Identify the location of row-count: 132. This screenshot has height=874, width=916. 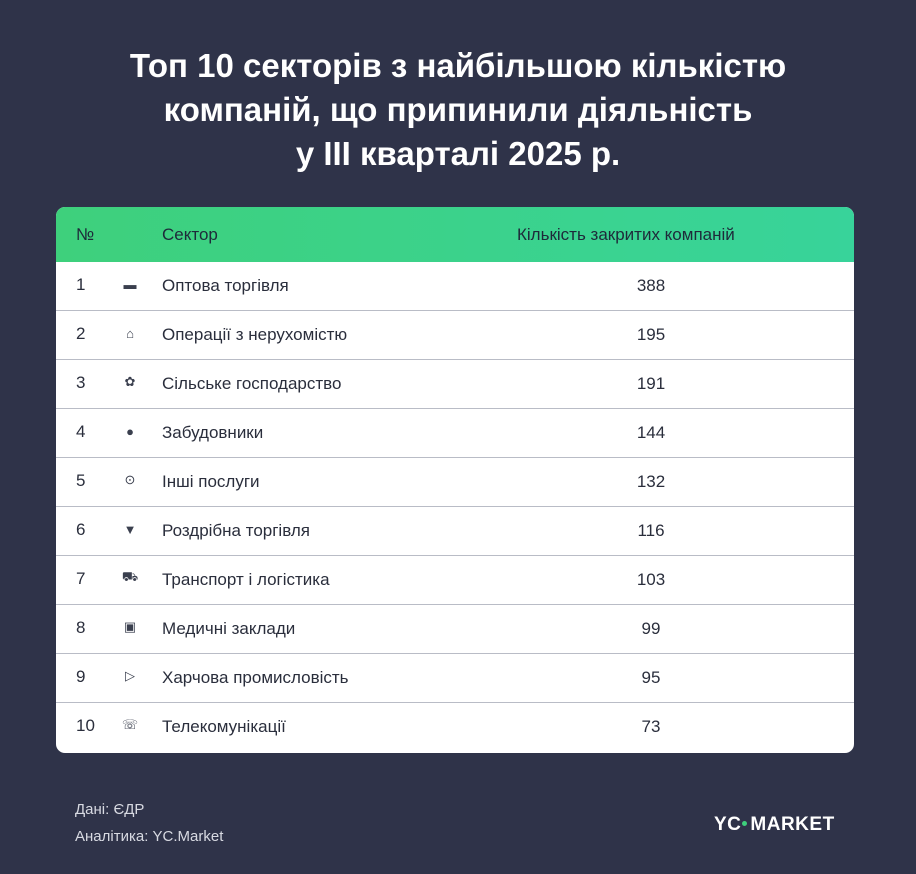
(651, 481).